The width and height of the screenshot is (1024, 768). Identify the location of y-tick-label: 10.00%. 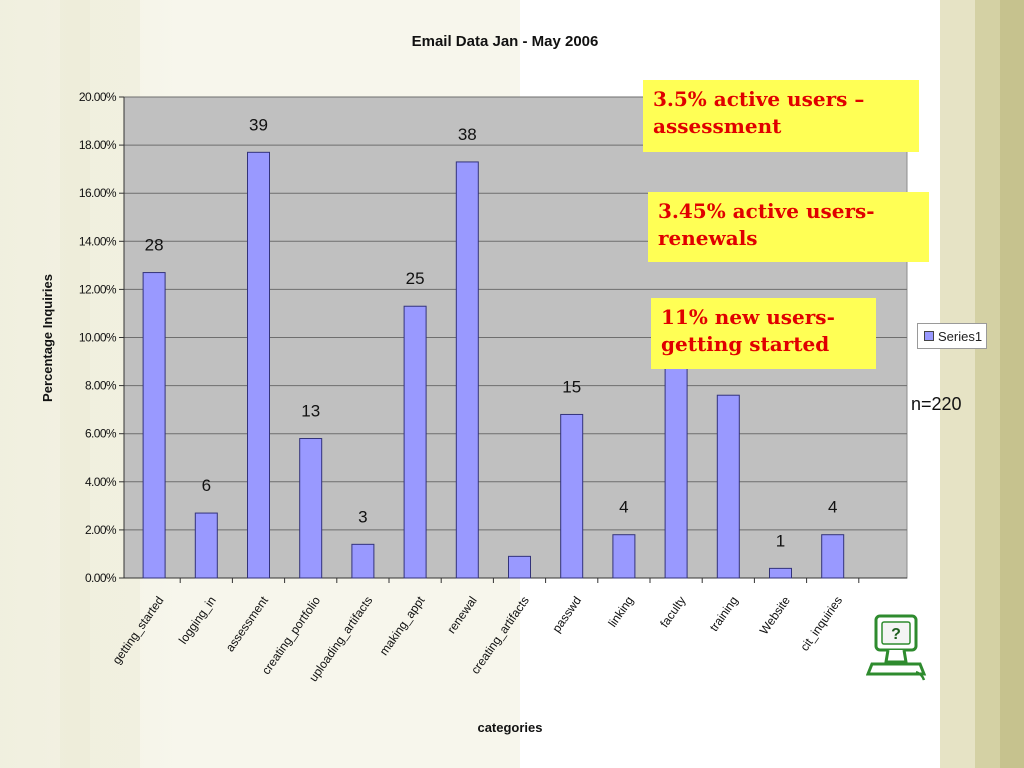
(98, 338).